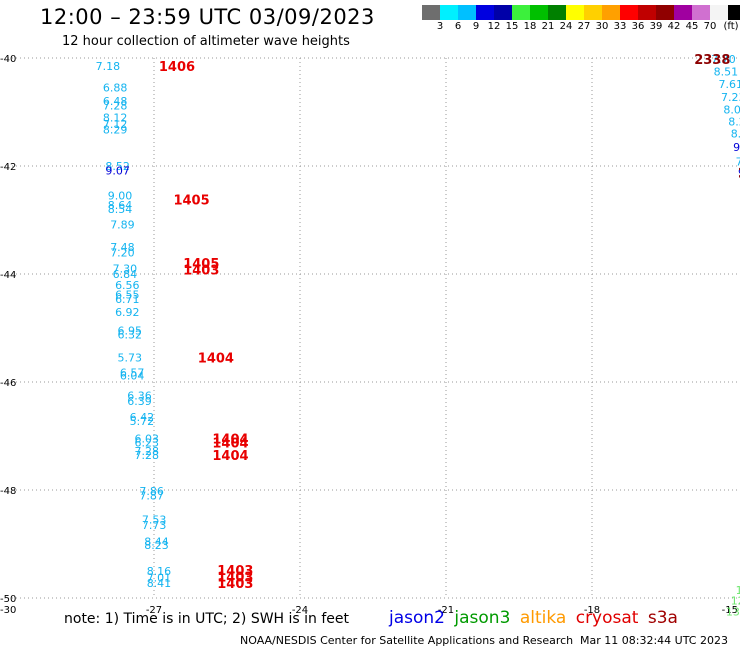 Image resolution: width=740 pixels, height=650 pixels. I want to click on legend-label: 12, so click(494, 26).